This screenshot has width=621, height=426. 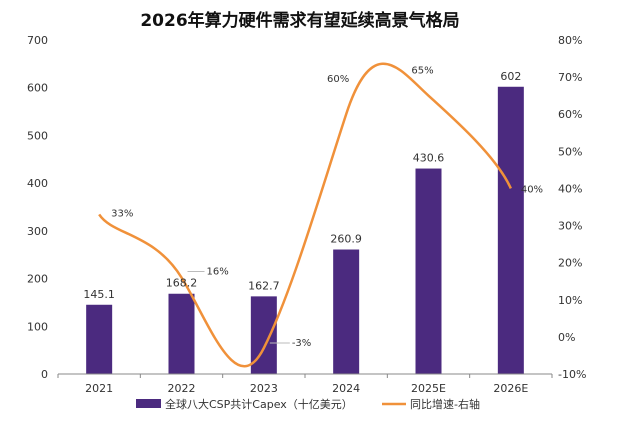 What do you see at coordinates (510, 388) in the screenshot?
I see `x-tick-label: 2026E` at bounding box center [510, 388].